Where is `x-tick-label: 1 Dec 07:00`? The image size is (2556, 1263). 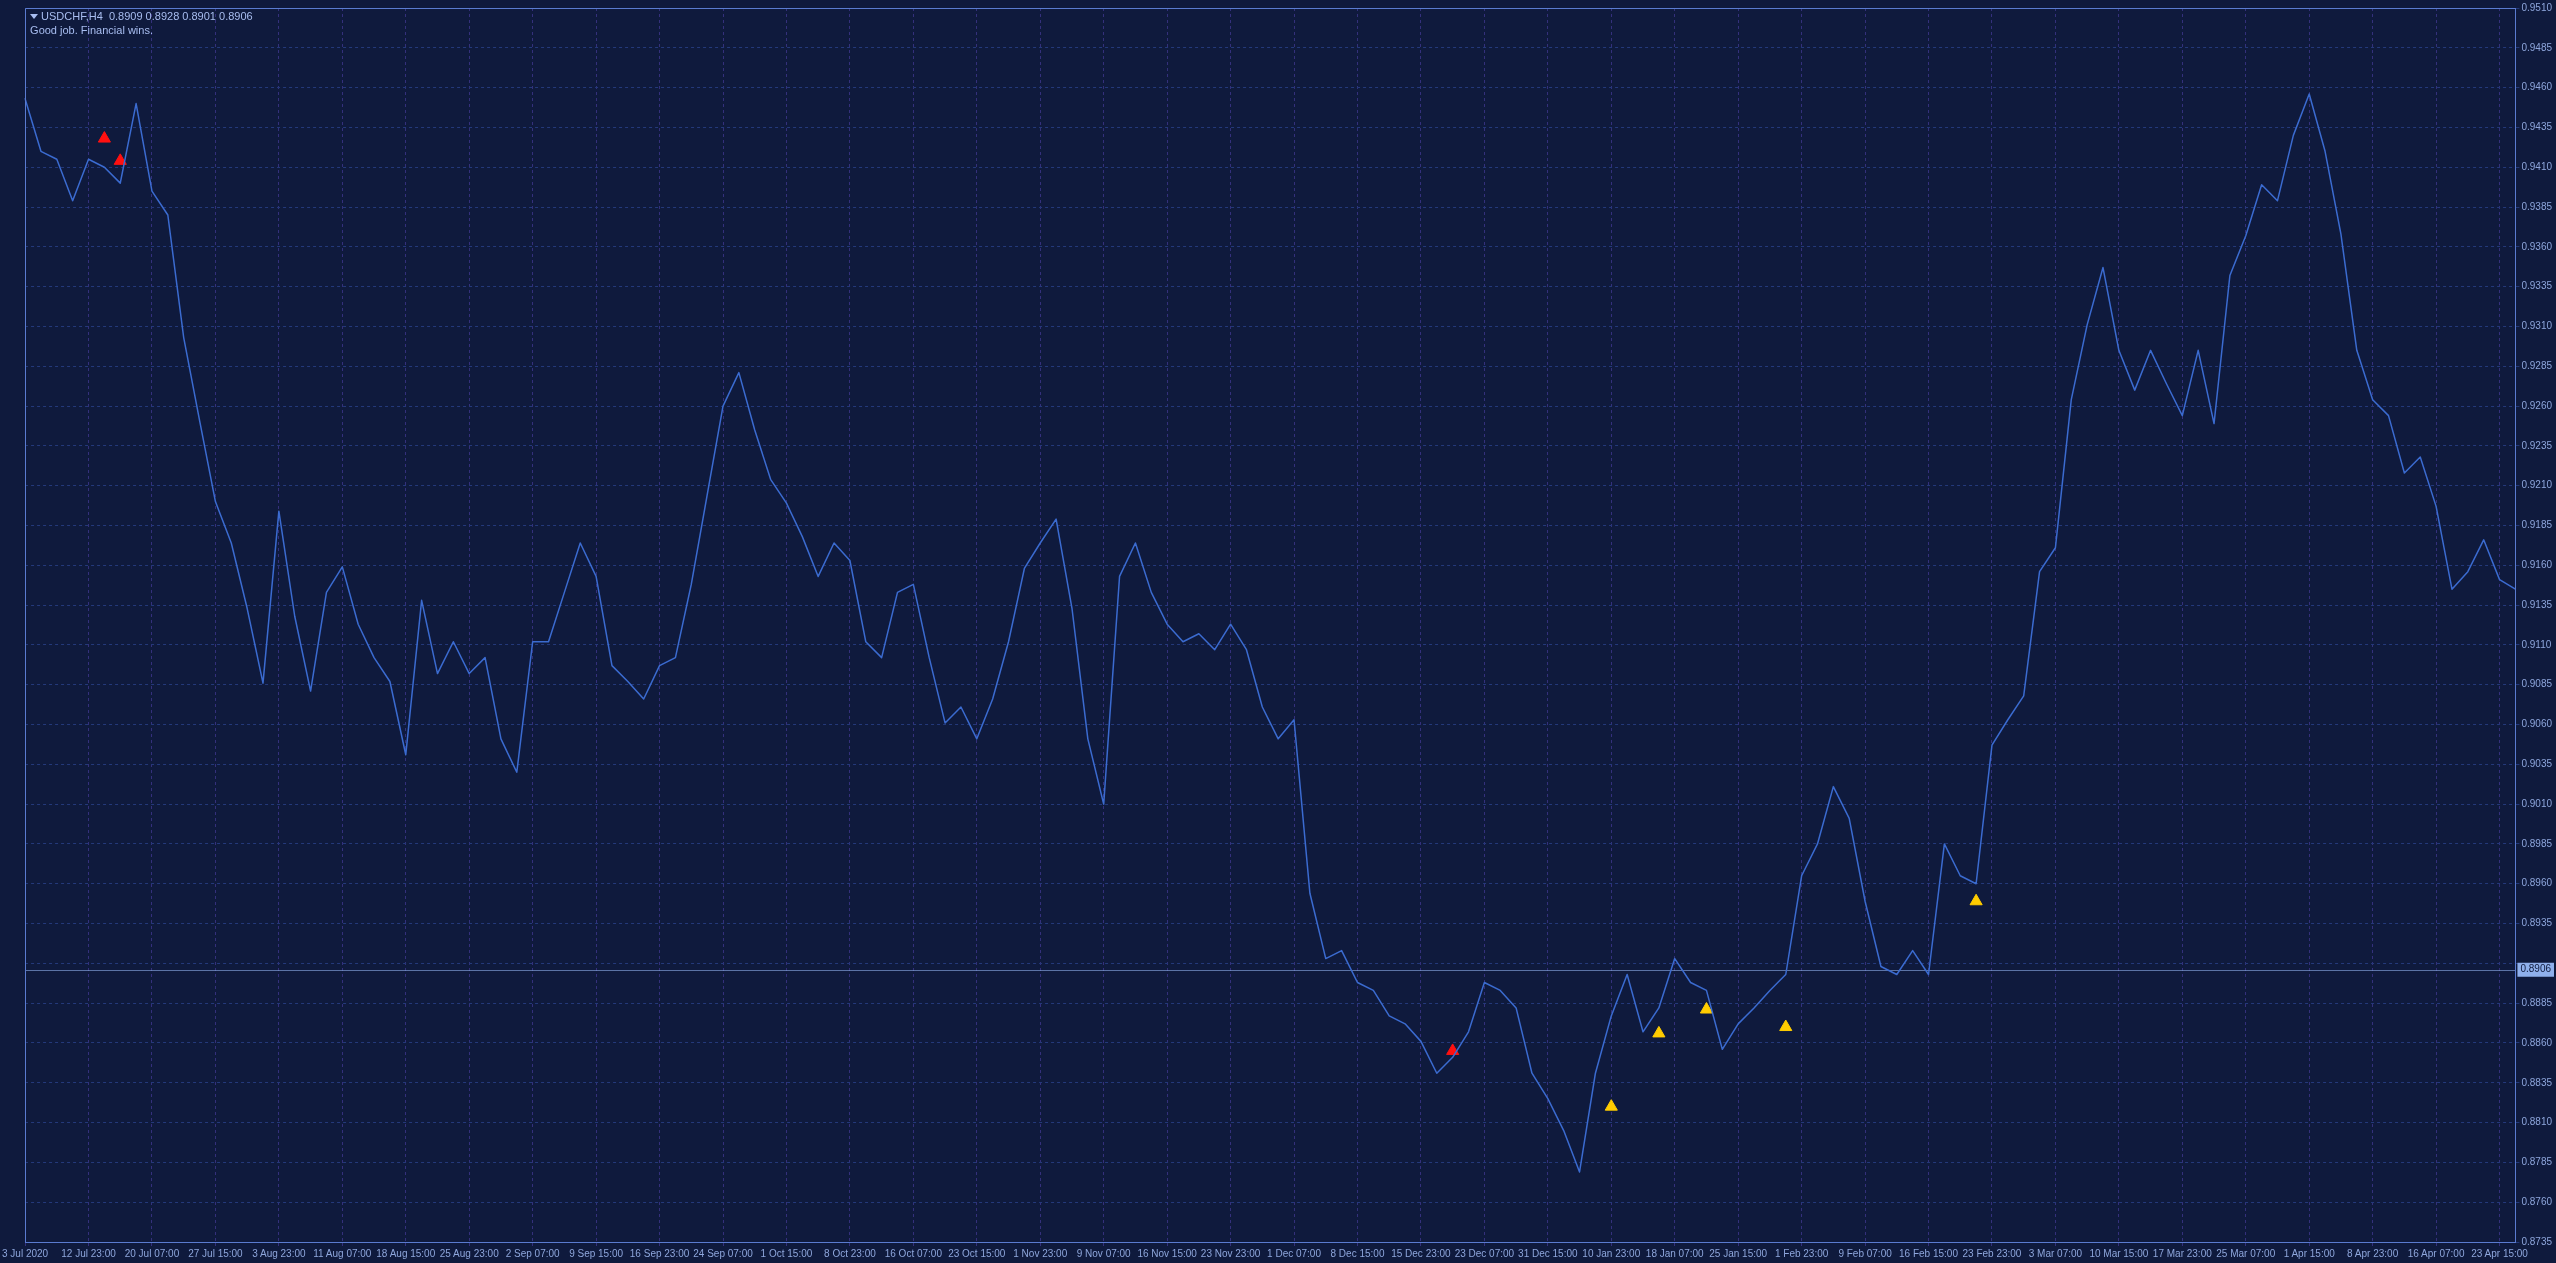
x-tick-label: 1 Dec 07:00 is located at coordinates (1294, 1253).